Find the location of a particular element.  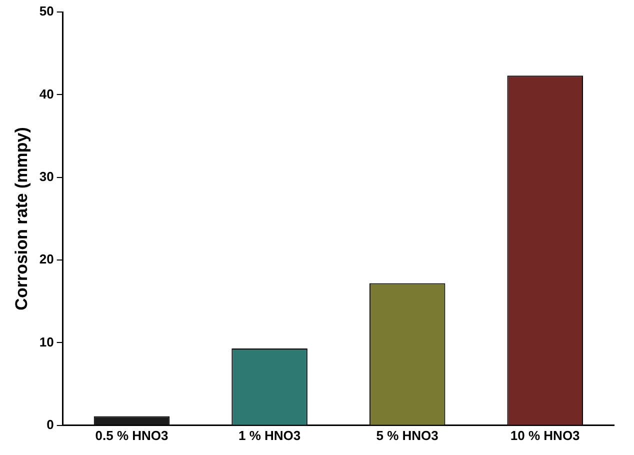

y-tick-label: 20 is located at coordinates (46, 259).